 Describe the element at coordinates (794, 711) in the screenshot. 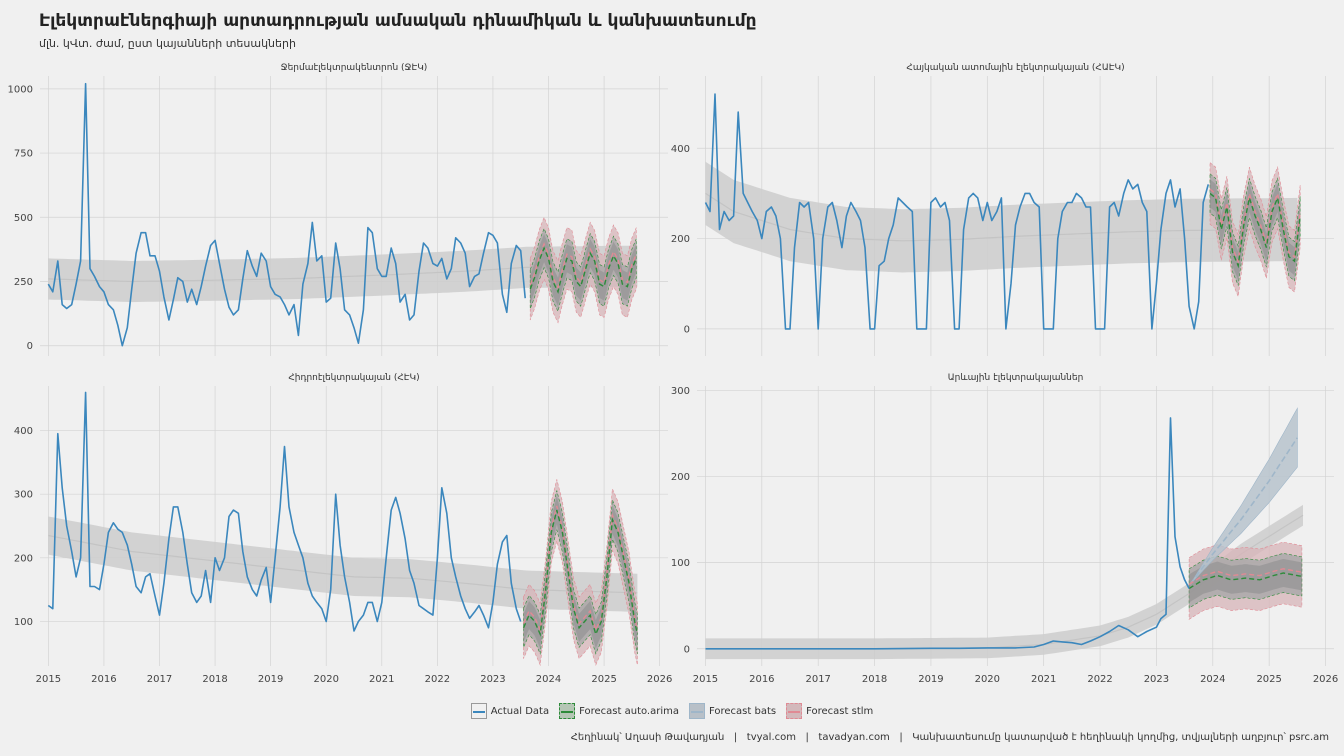

I see `legend-swatch-stlm` at that location.